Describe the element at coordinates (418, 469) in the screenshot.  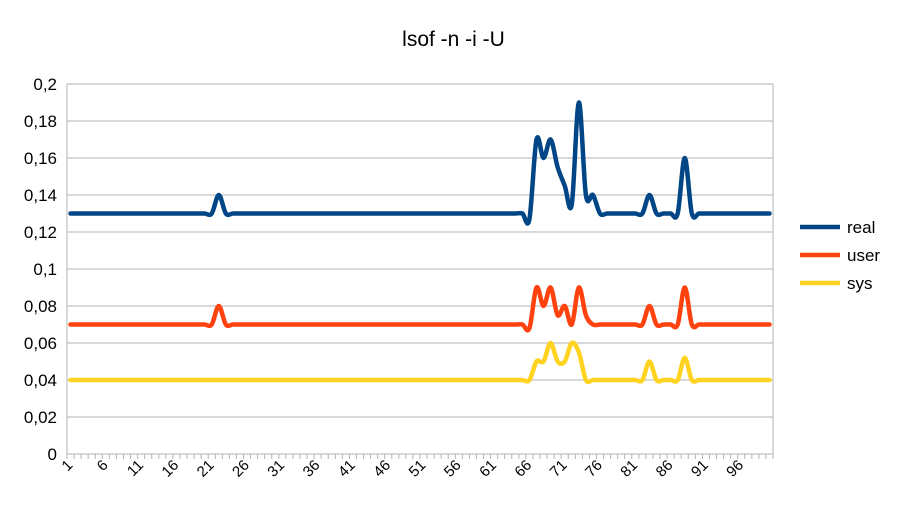
I see `x-tick-label: 51` at that location.